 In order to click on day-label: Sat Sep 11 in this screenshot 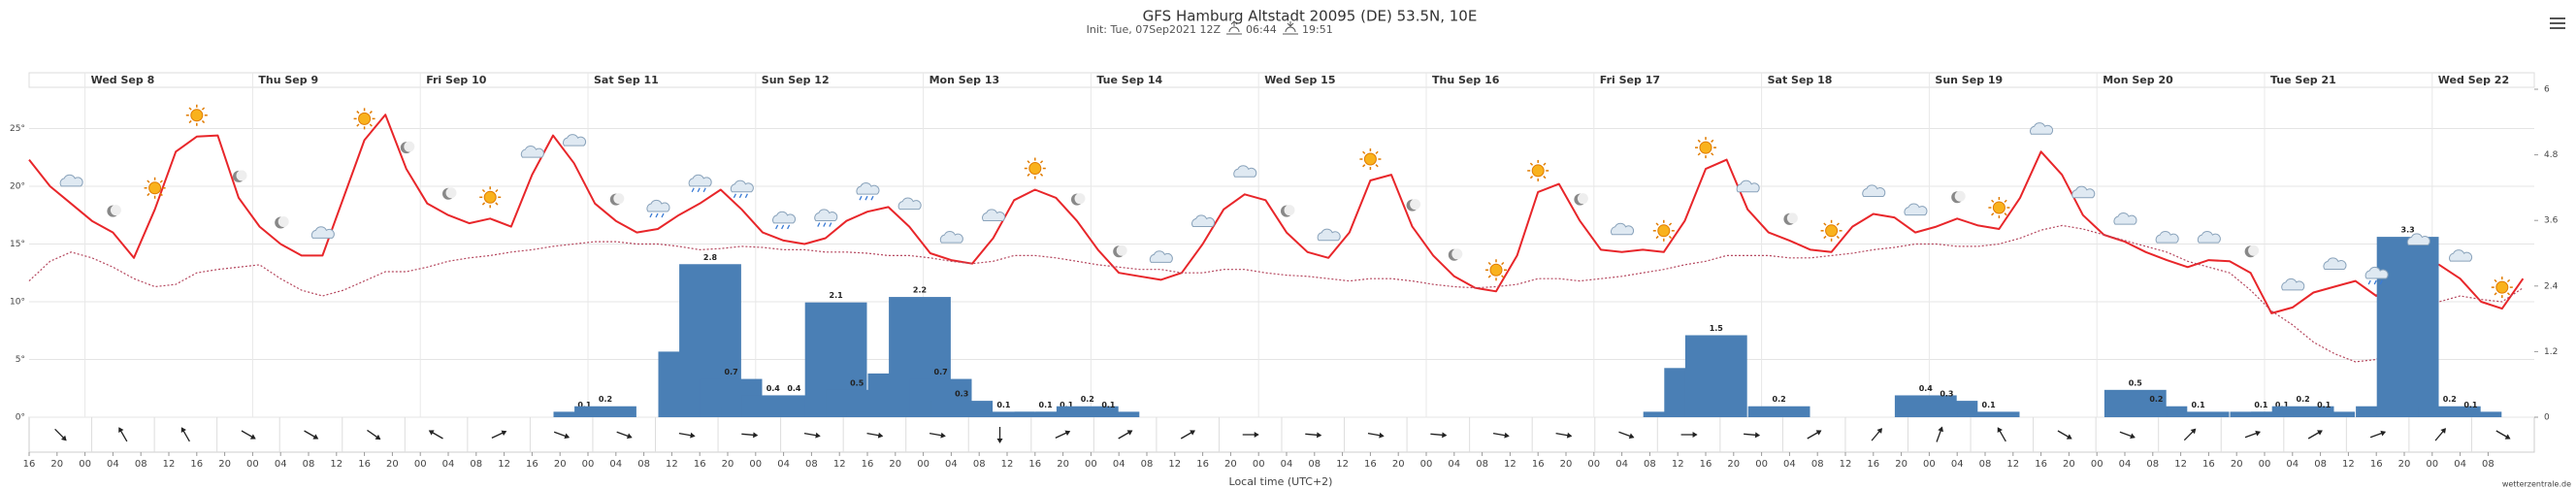, I will do `click(627, 80)`.